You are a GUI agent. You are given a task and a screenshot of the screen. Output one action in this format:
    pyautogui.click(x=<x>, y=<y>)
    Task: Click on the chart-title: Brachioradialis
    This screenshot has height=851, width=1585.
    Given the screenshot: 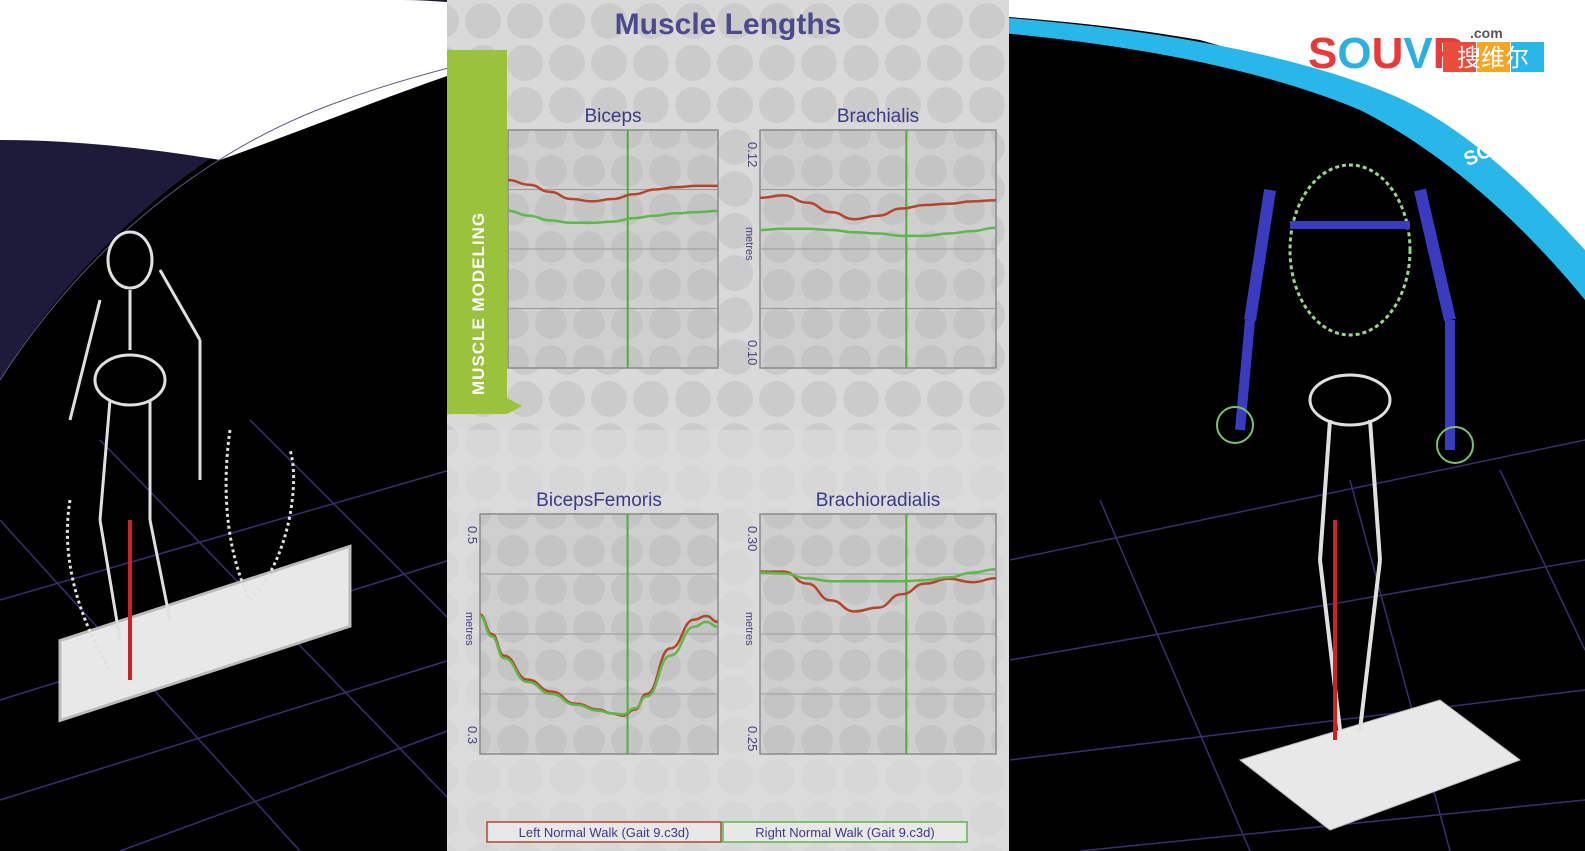 What is the action you would take?
    pyautogui.click(x=878, y=500)
    